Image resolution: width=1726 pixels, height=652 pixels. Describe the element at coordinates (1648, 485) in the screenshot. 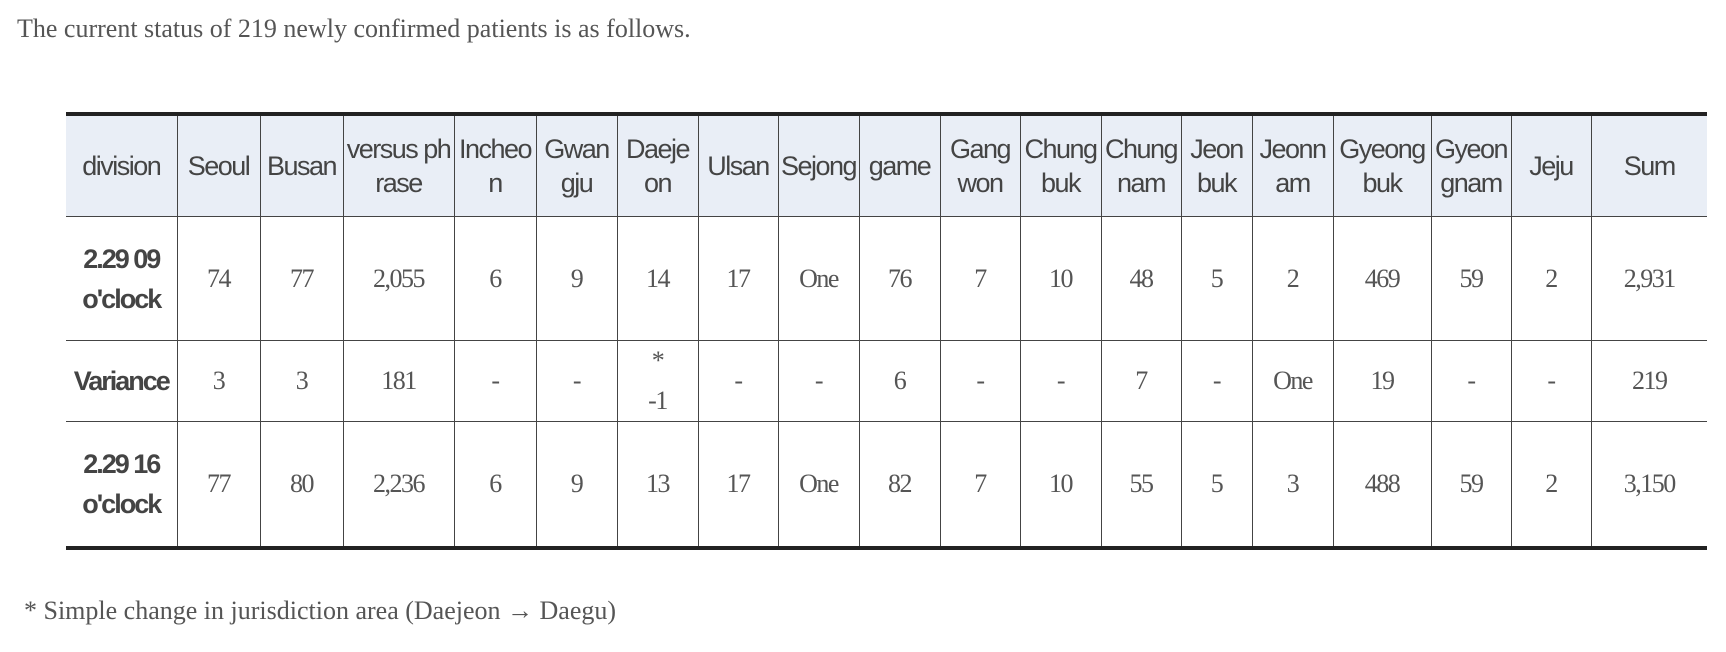

I see `table-cell: 3,150` at that location.